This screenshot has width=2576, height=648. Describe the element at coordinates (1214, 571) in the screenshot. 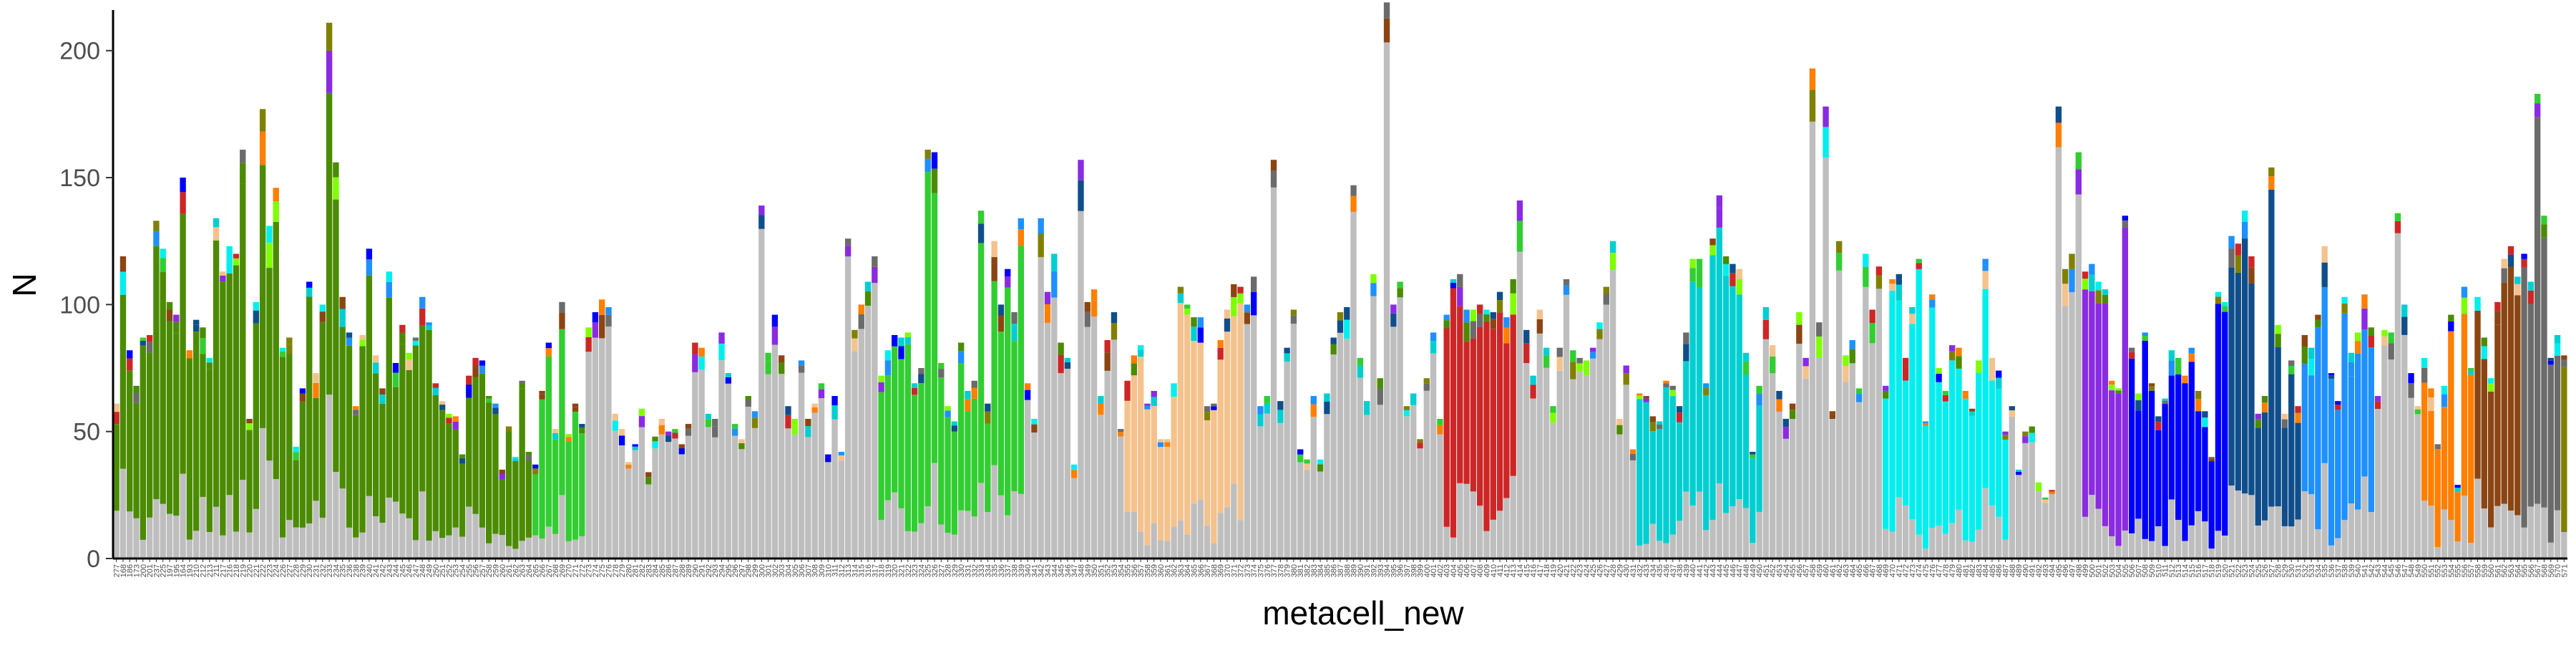

I see `x-tick-label: 368` at that location.